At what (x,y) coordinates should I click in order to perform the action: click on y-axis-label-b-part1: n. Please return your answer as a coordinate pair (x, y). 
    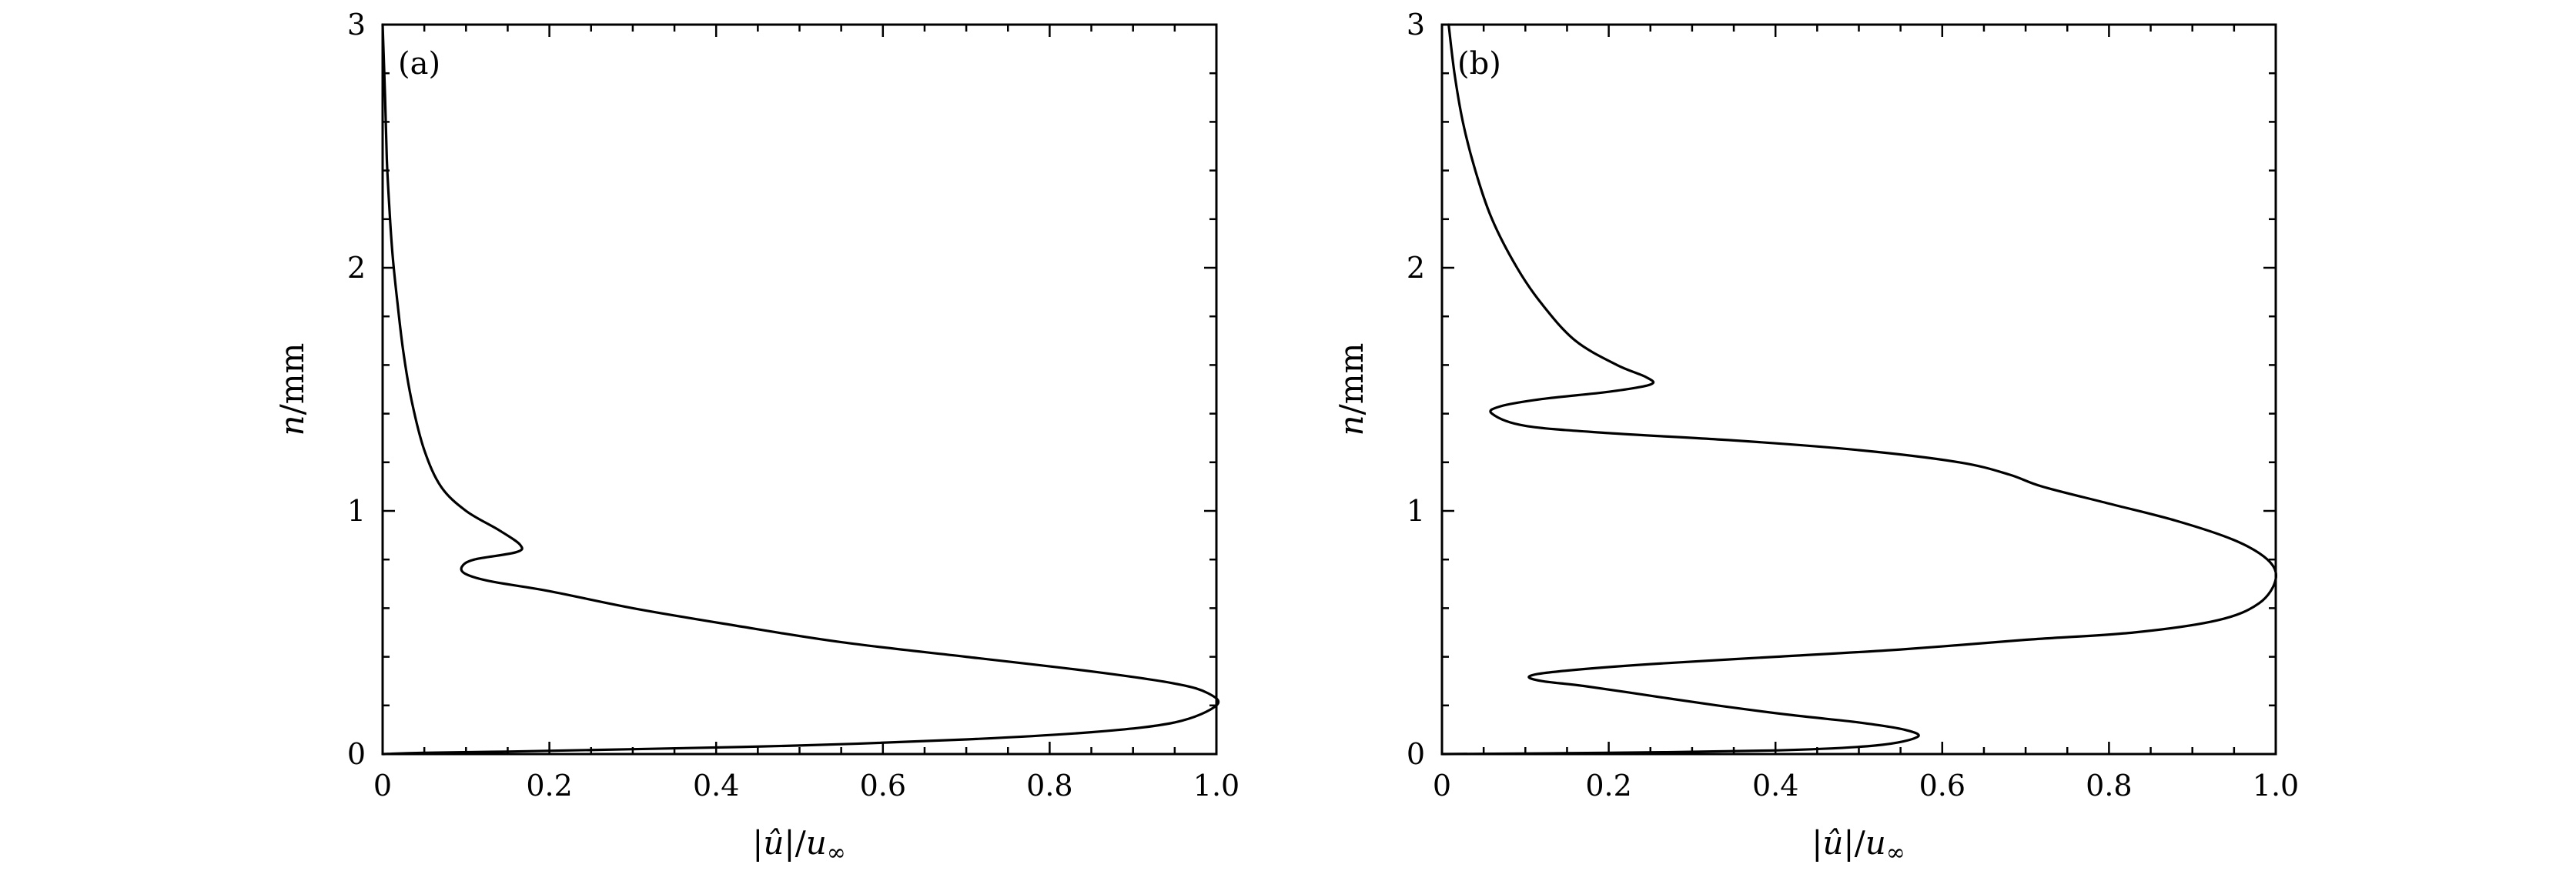
    Looking at the image, I should click on (1352, 426).